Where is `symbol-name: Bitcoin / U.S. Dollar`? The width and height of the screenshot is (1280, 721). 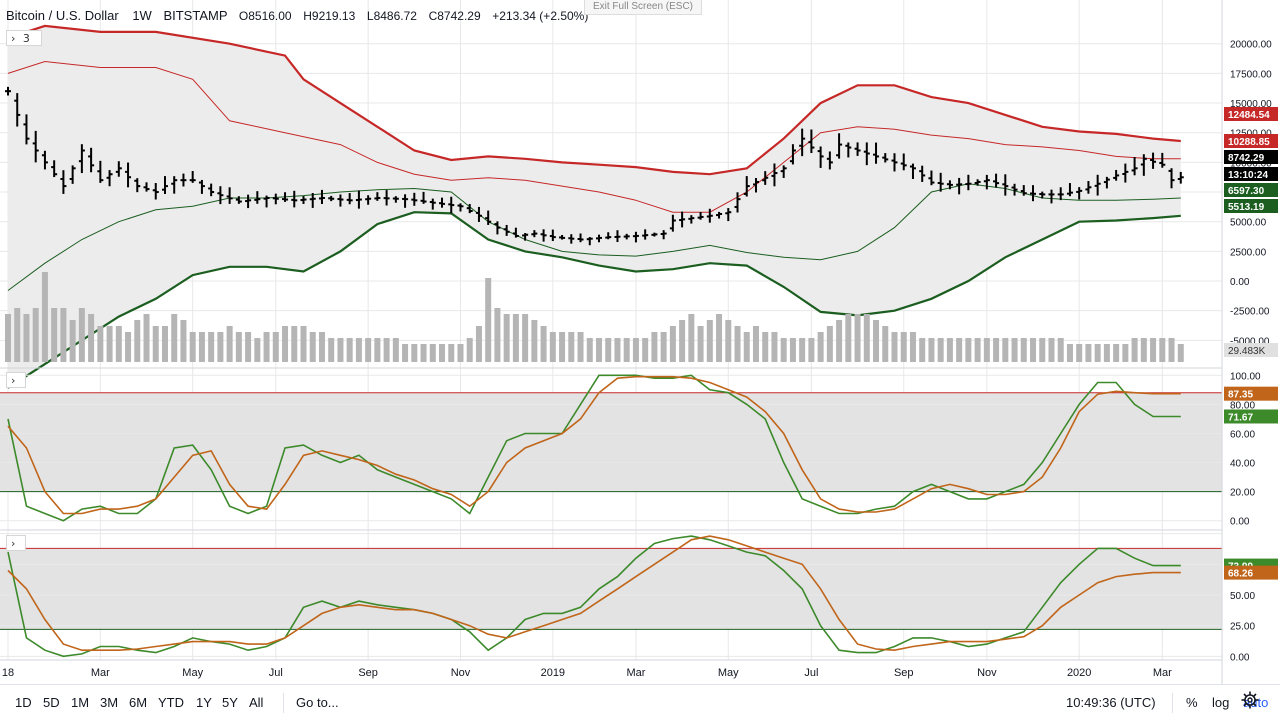
symbol-name: Bitcoin / U.S. Dollar is located at coordinates (62, 15).